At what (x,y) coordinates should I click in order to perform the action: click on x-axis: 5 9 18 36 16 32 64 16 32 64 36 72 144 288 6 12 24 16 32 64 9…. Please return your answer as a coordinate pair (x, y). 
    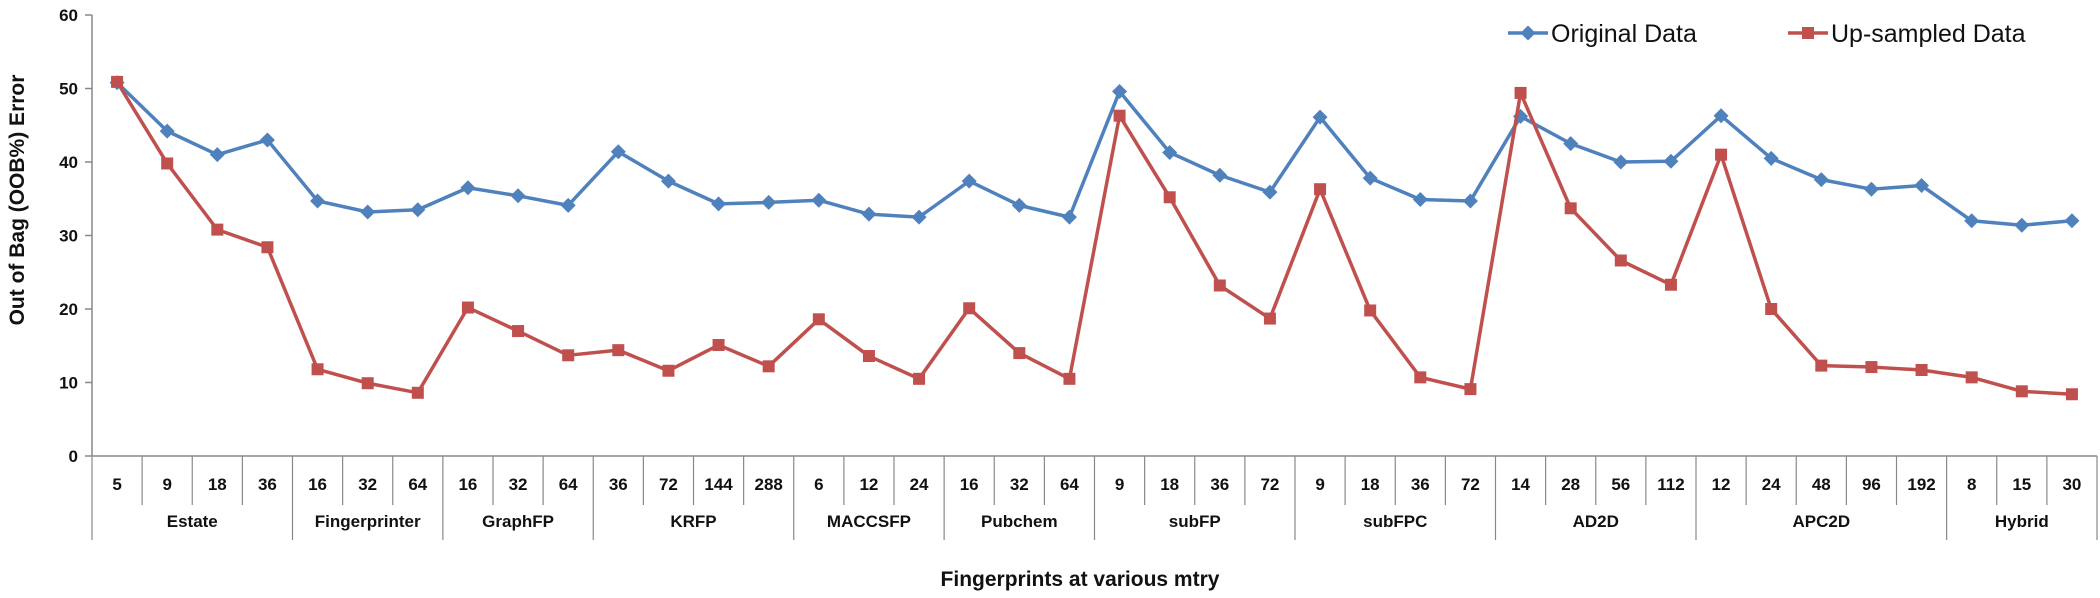
    Looking at the image, I should click on (1094, 497).